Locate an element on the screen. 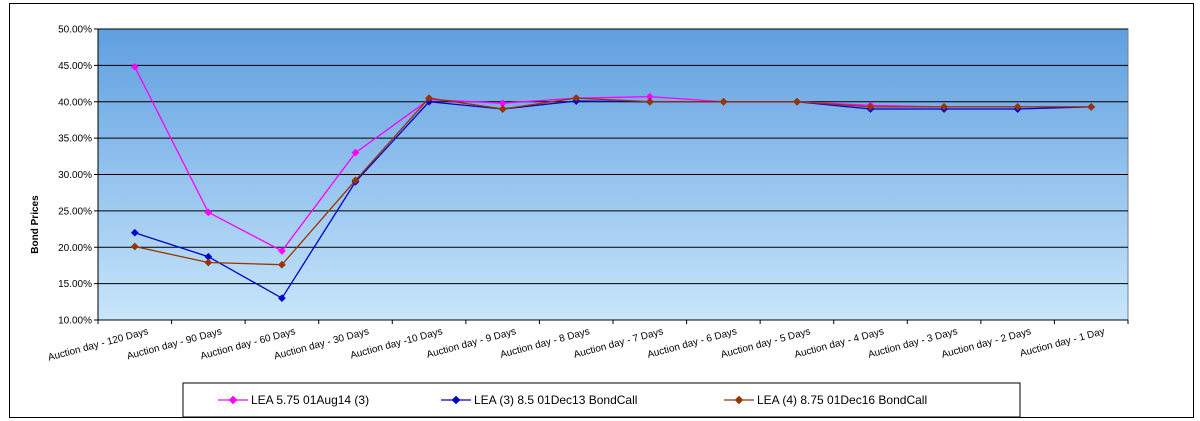 The image size is (1200, 421). legend-entry: LEA (3) 8.5 01Dec13 BondCall is located at coordinates (539, 400).